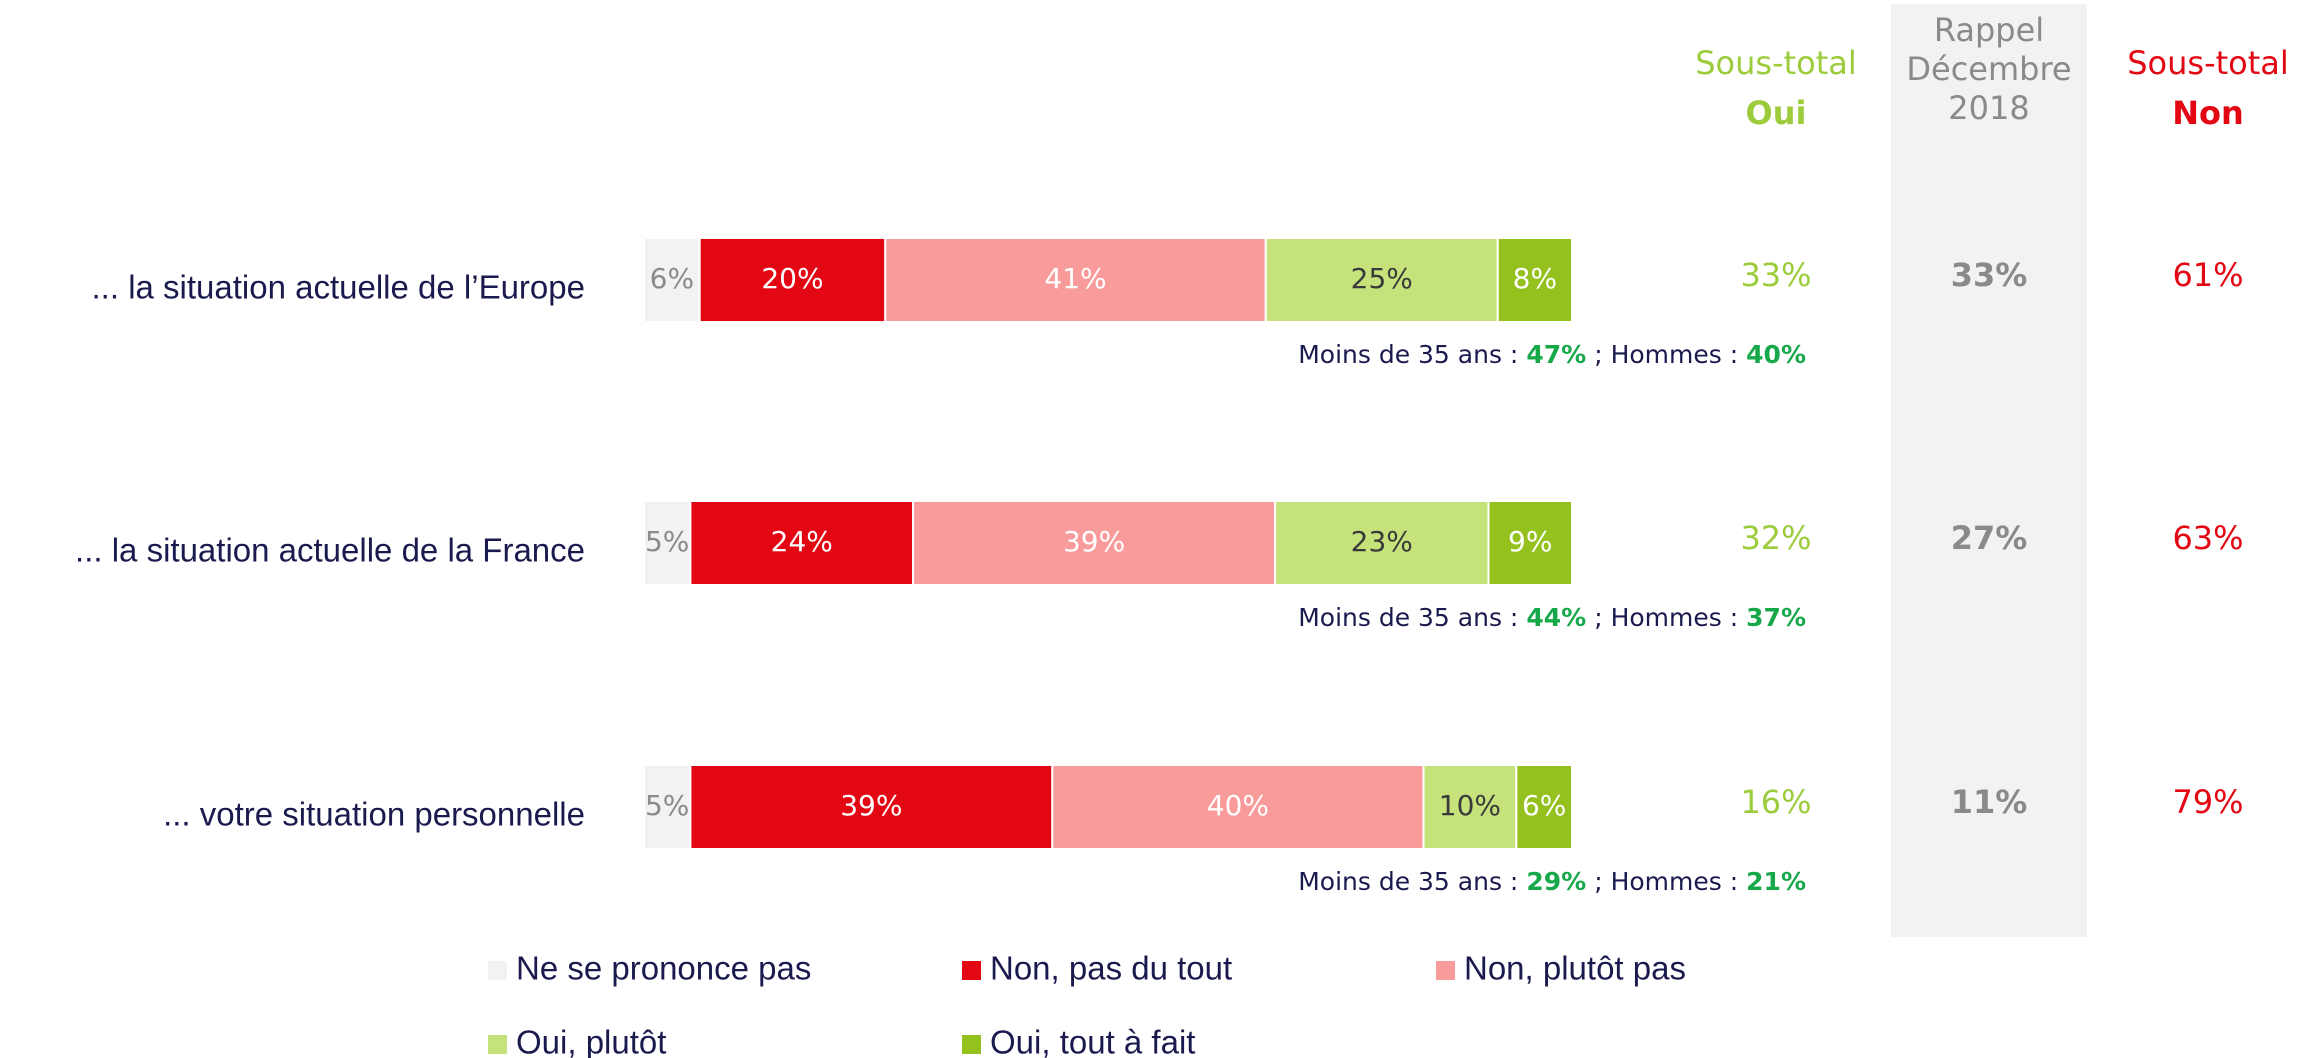 This screenshot has height=1058, width=2309. I want to click on annotation-part: 47%, so click(1556, 354).